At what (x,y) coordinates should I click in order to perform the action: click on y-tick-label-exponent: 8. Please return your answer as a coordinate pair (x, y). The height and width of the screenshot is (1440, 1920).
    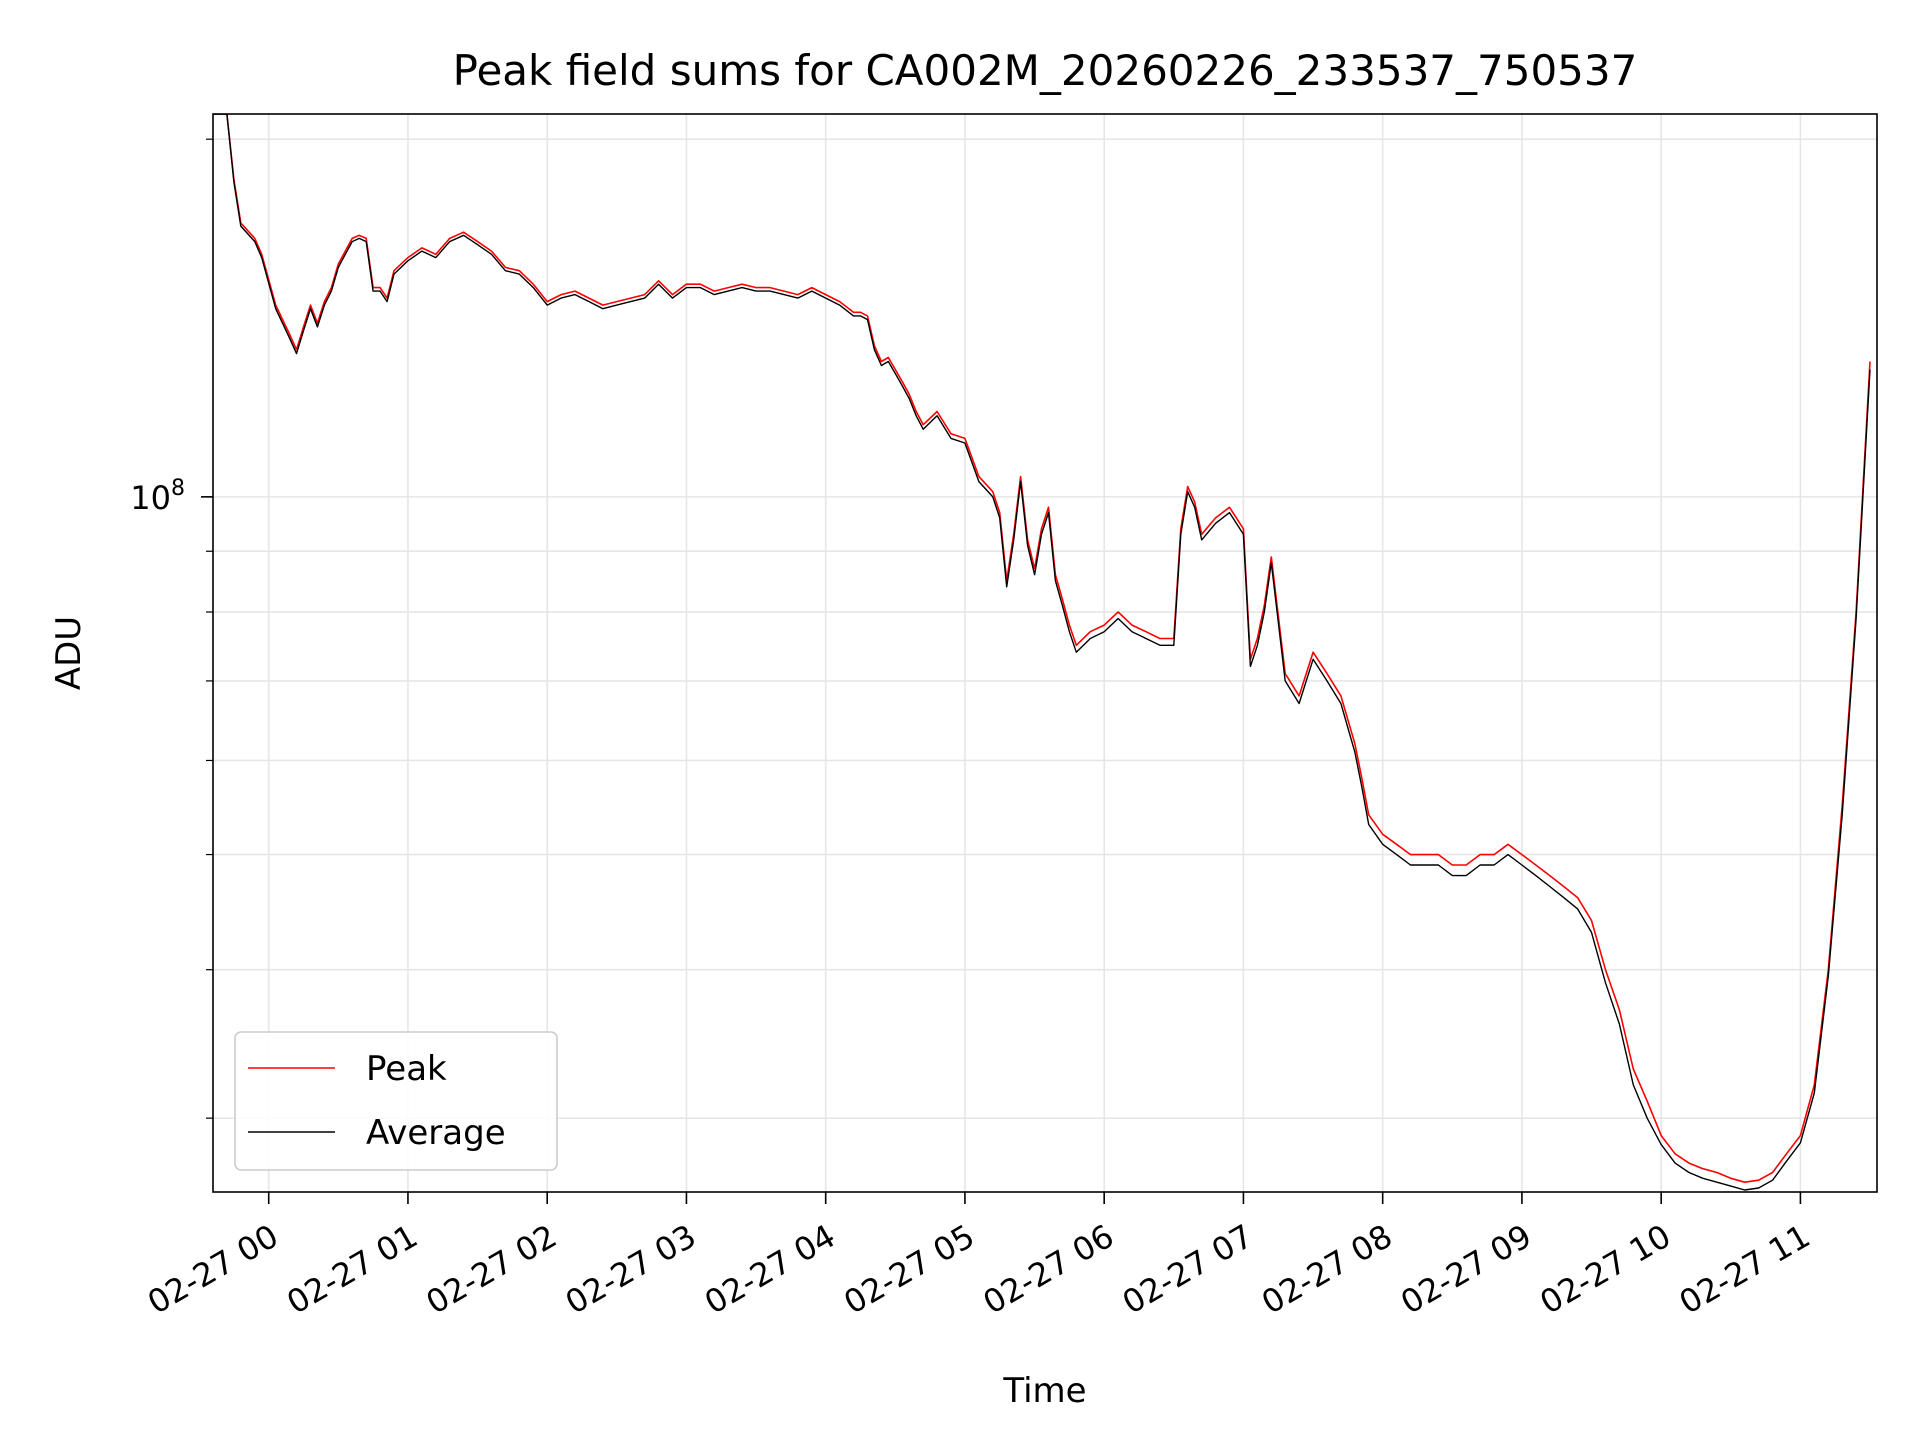
    Looking at the image, I should click on (178, 488).